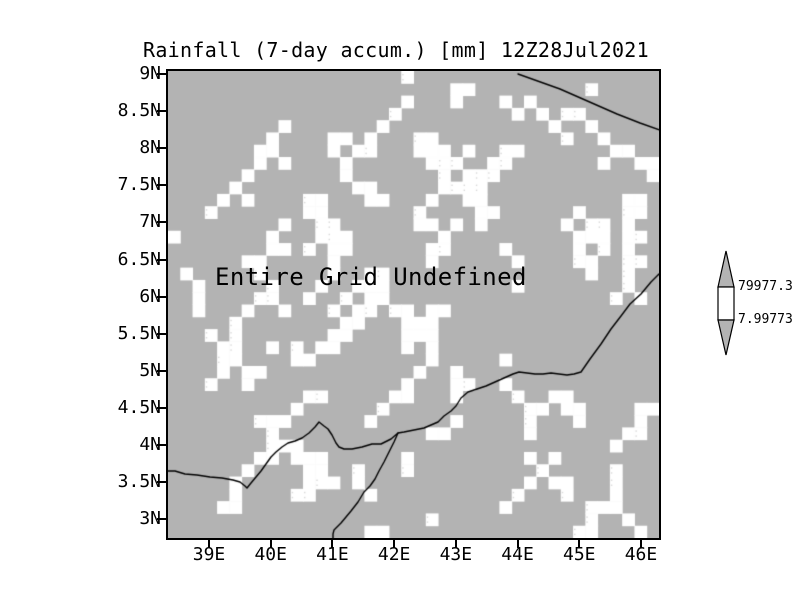 The width and height of the screenshot is (792, 612). What do you see at coordinates (641, 554) in the screenshot?
I see `x-tick-label: 46E` at bounding box center [641, 554].